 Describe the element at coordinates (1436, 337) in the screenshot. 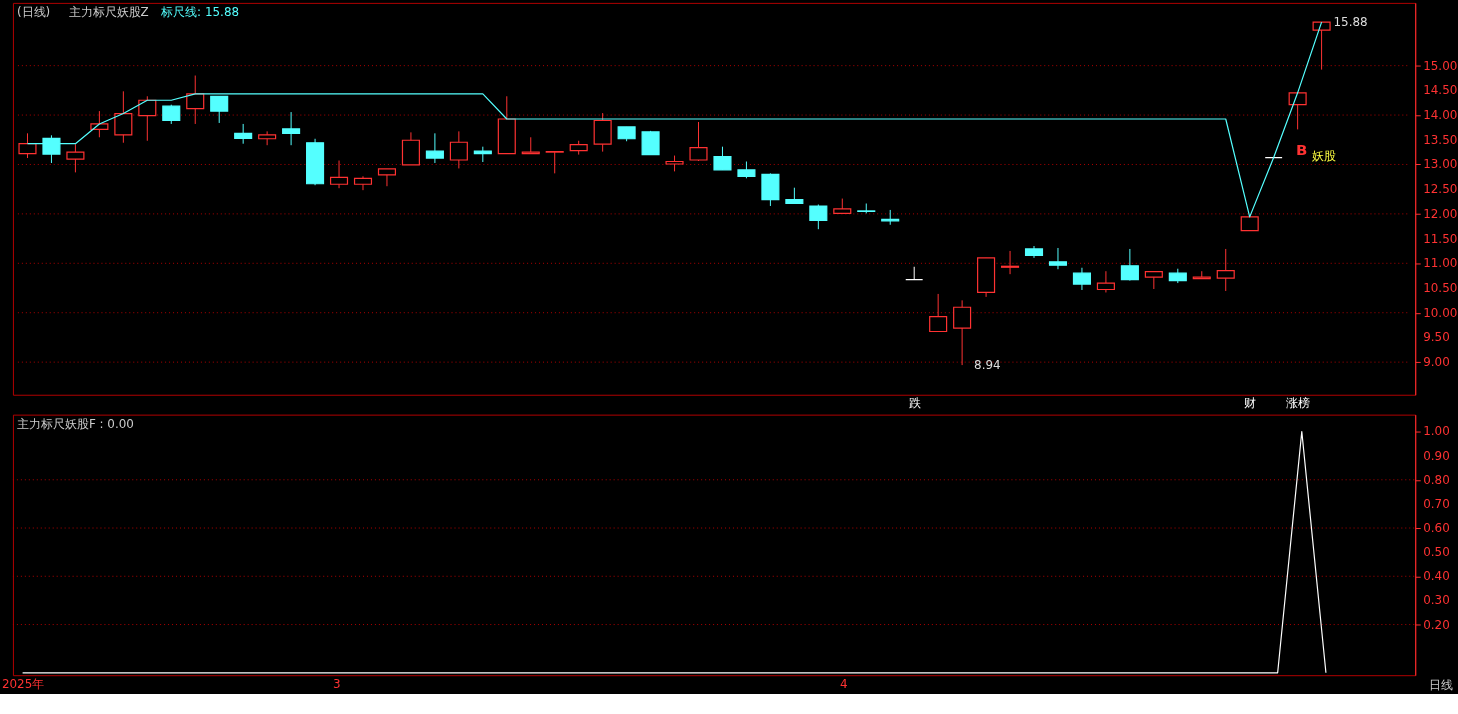

I see `y-tick-label: 9.50` at that location.